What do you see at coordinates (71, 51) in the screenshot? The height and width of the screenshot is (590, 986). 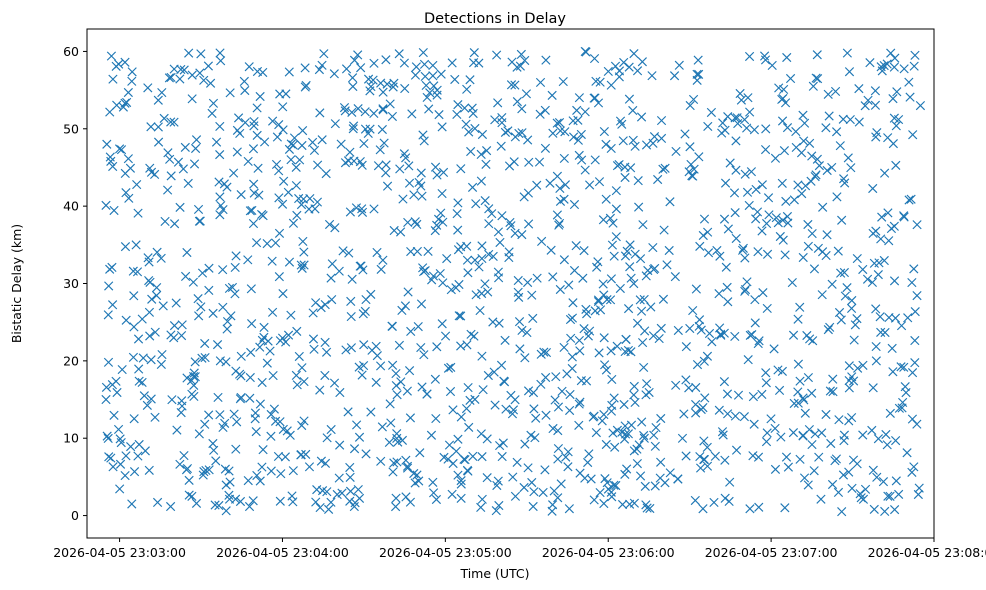 I see `y-tick-label: 60` at bounding box center [71, 51].